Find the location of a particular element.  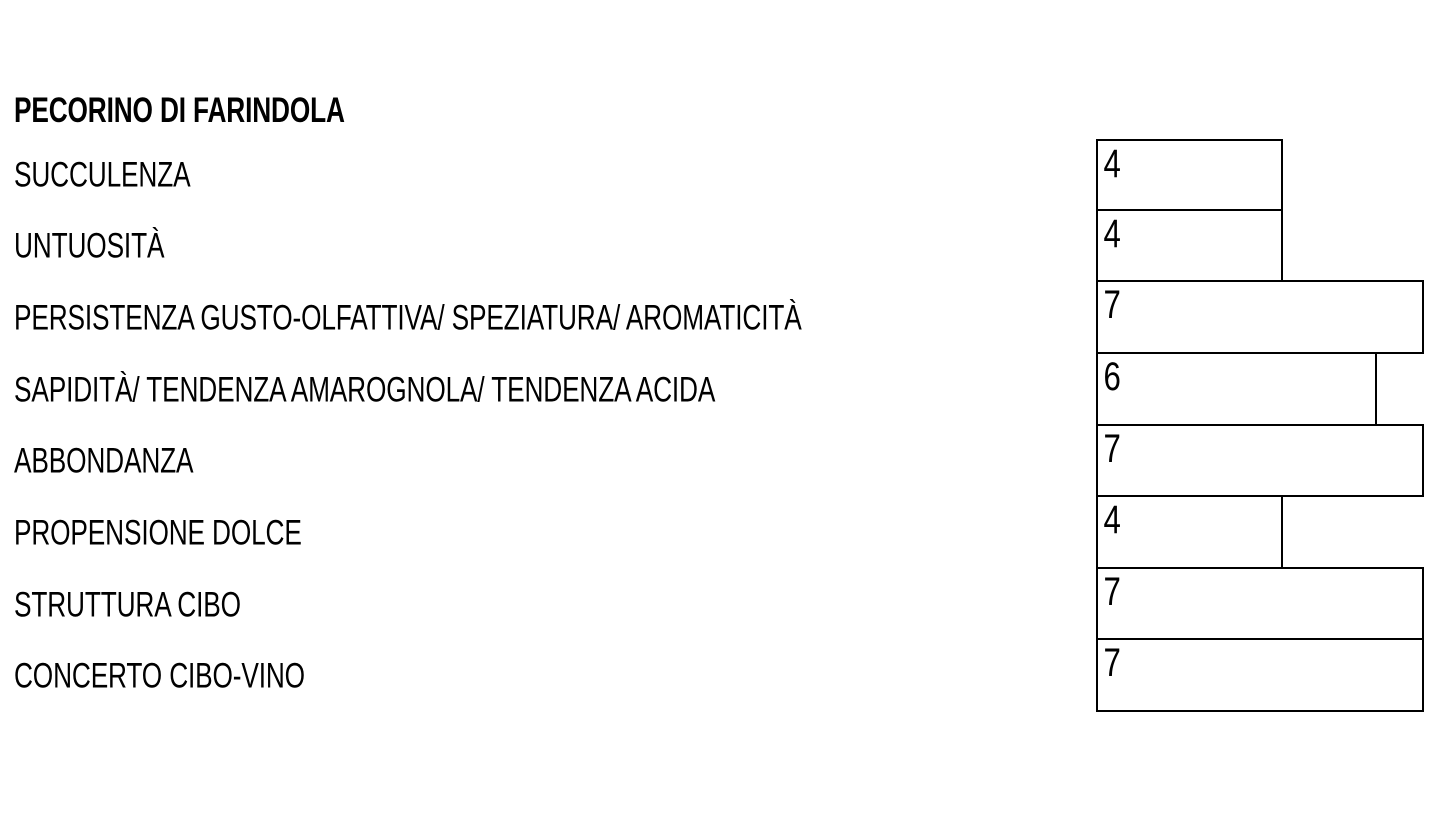

chart-row: UNTUOSITÀ 4 is located at coordinates (722, 245).